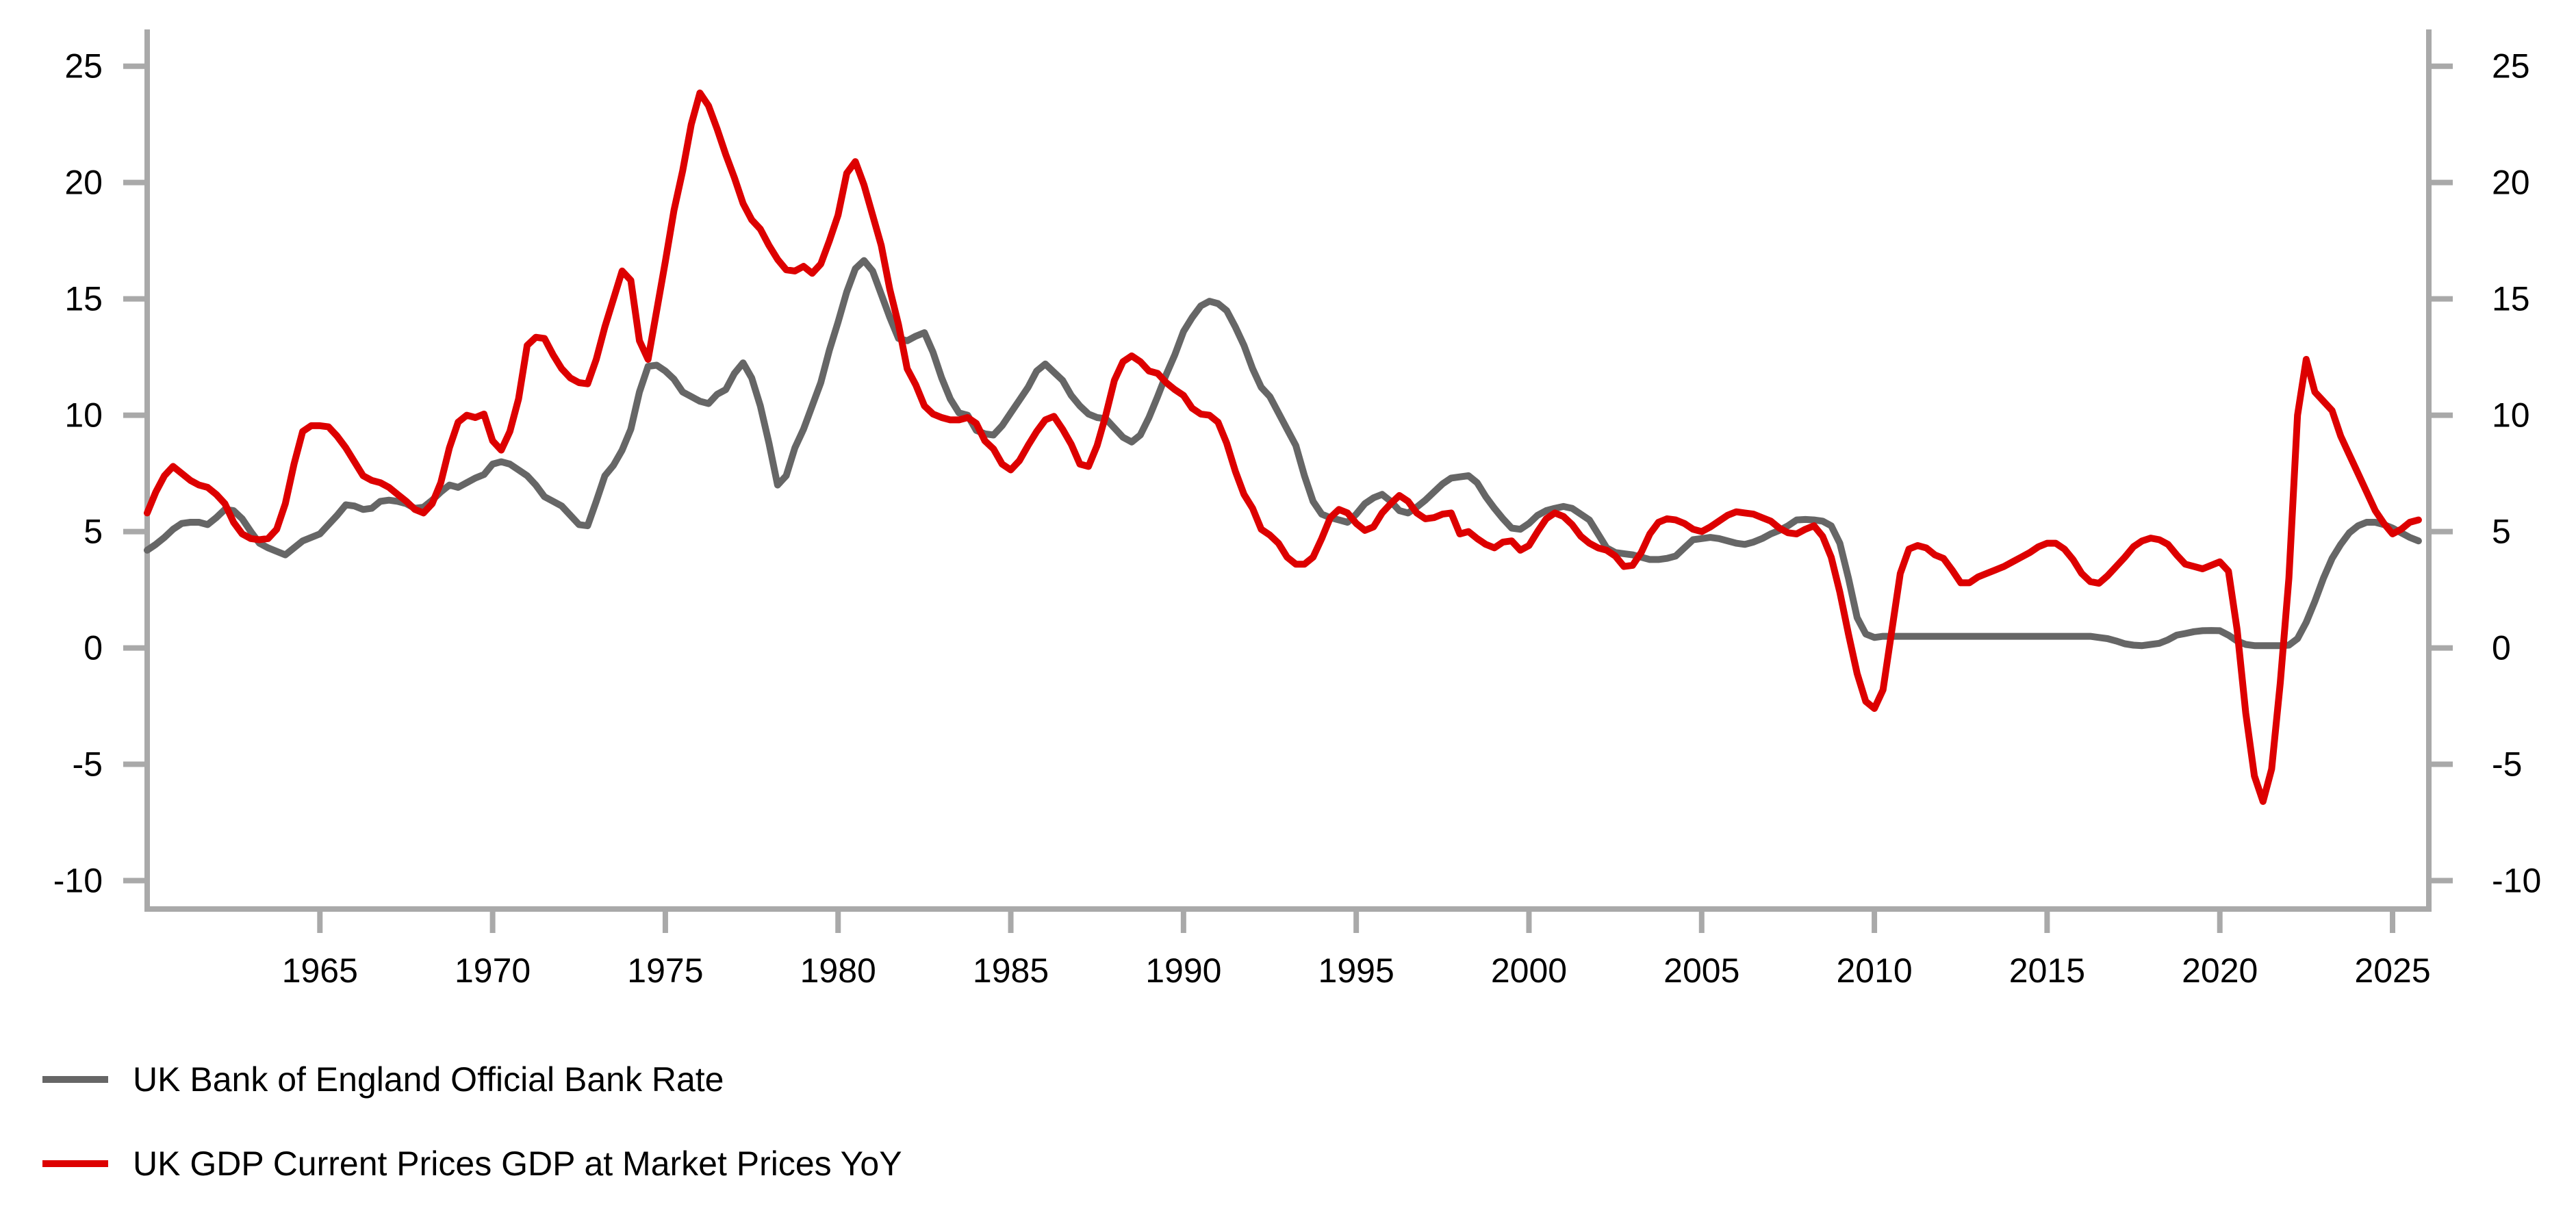 The width and height of the screenshot is (2576, 1228). What do you see at coordinates (1874, 971) in the screenshot?
I see `svg-text: 2010` at bounding box center [1874, 971].